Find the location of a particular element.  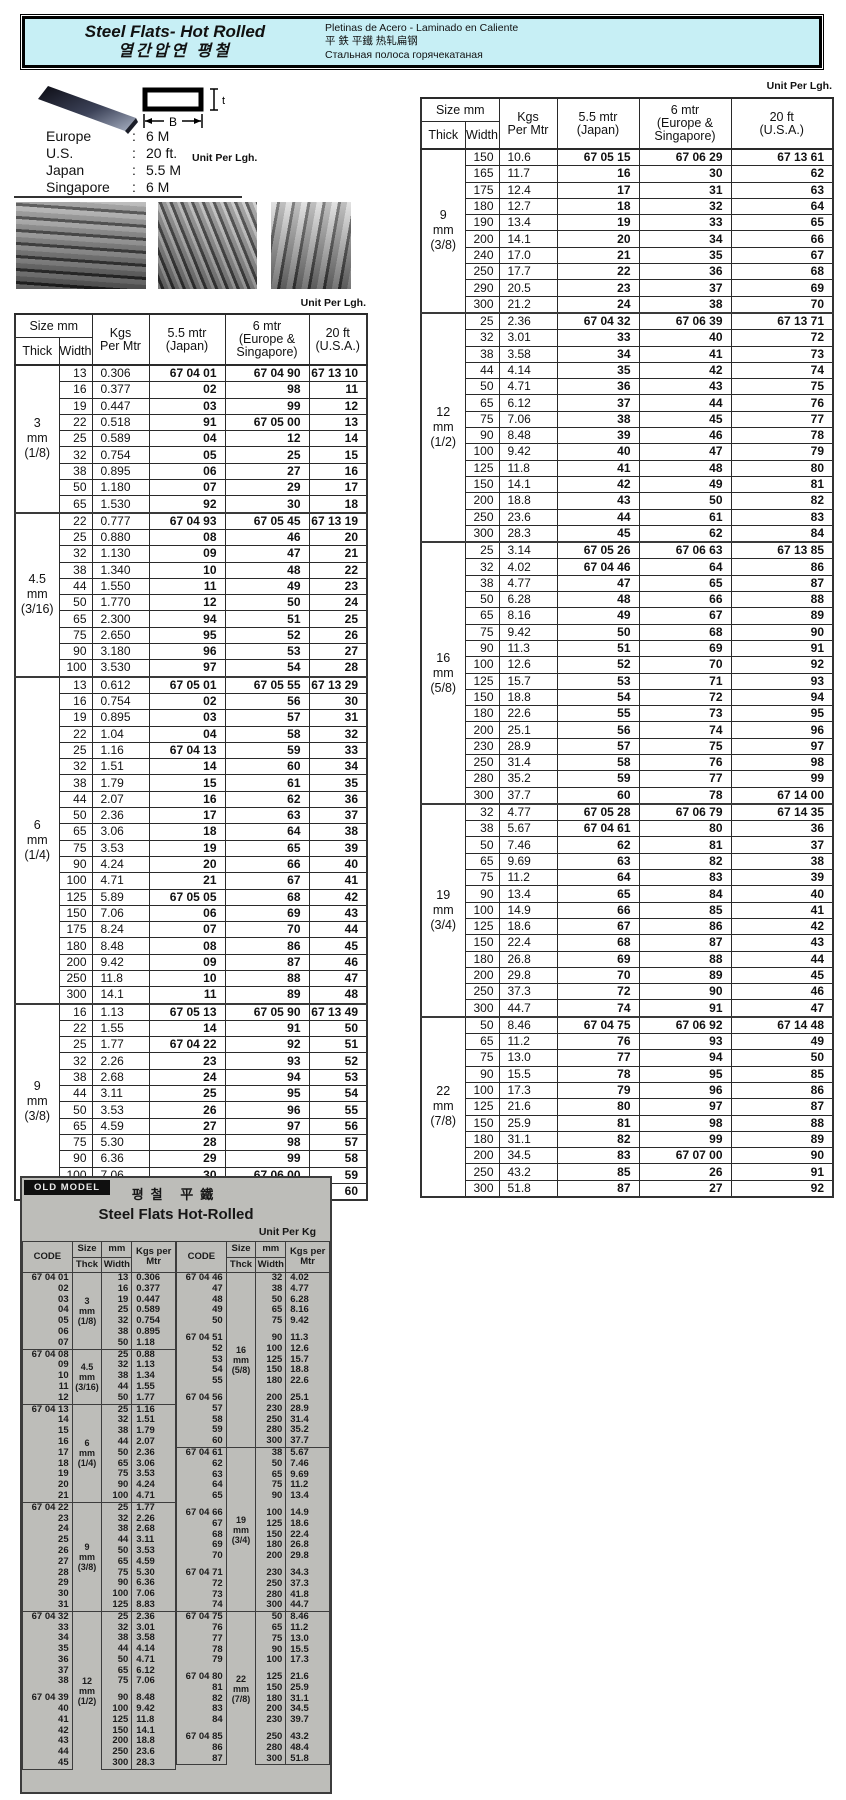

table-row: 84 230 39.7 is located at coordinates (253, 1721).